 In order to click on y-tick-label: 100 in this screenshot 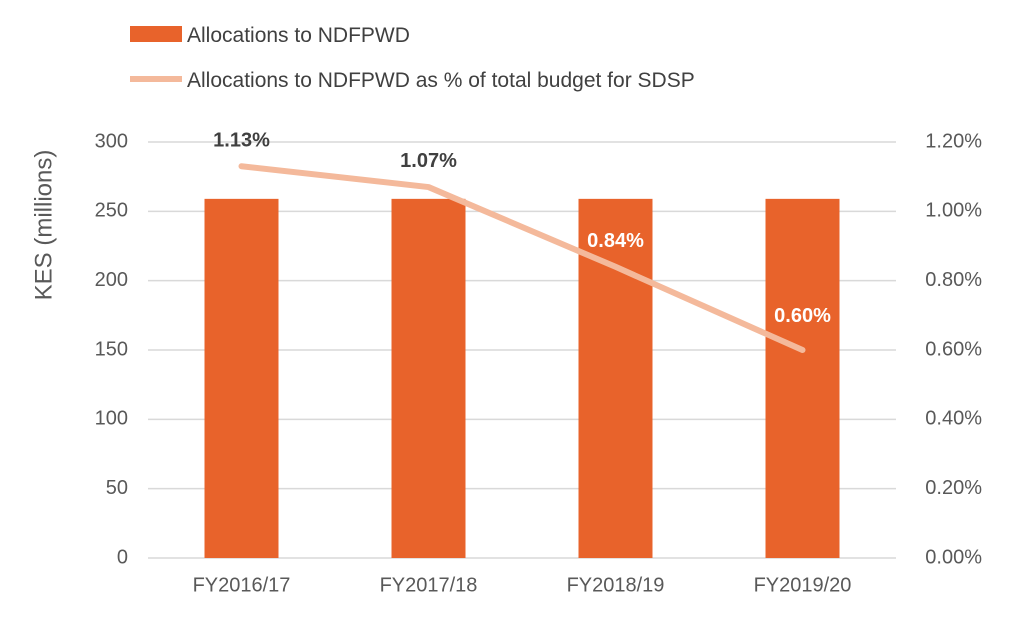, I will do `click(111, 419)`.